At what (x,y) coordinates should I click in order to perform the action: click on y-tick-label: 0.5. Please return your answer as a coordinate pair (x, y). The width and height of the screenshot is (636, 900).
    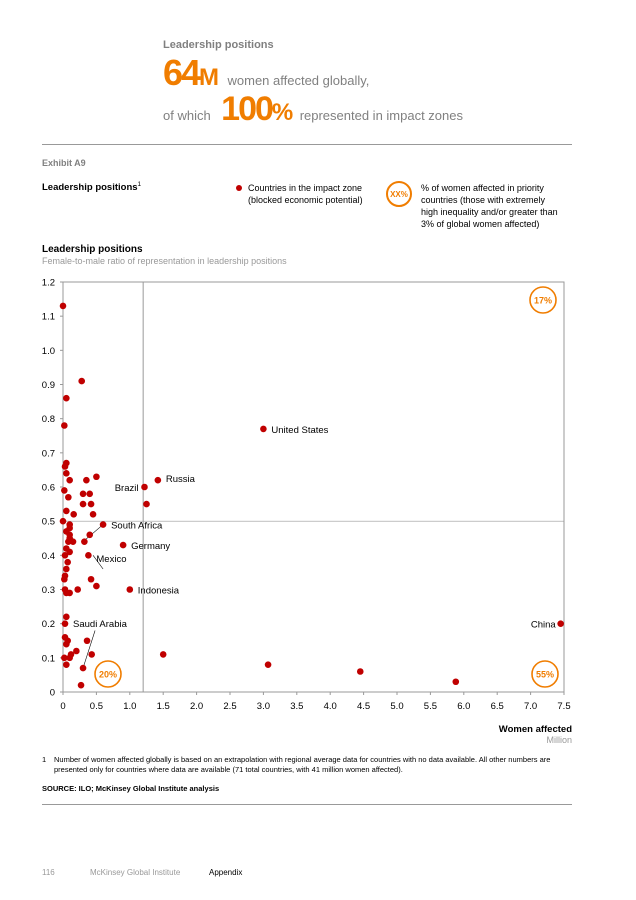
    Looking at the image, I should click on (48, 522).